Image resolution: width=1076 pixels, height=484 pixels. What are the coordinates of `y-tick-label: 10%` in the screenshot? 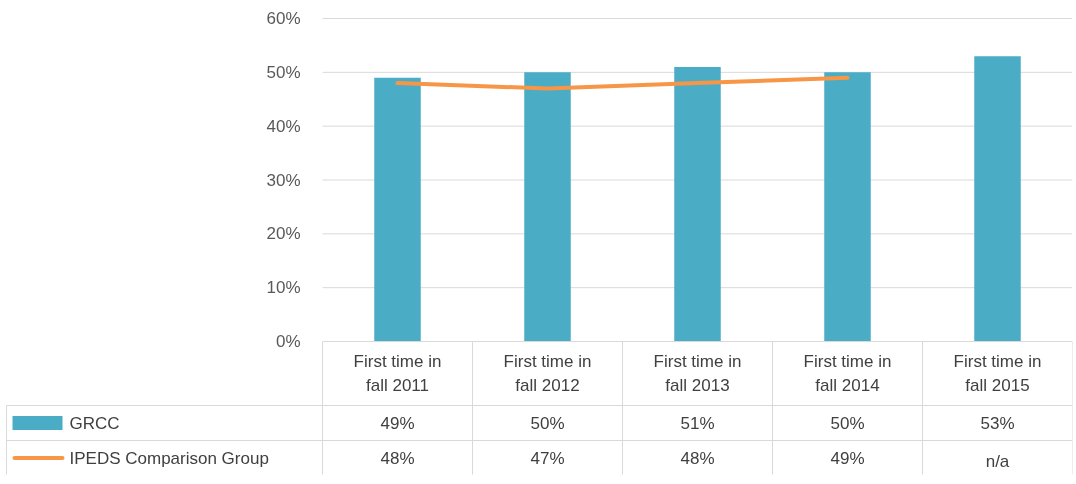 It's located at (283, 288).